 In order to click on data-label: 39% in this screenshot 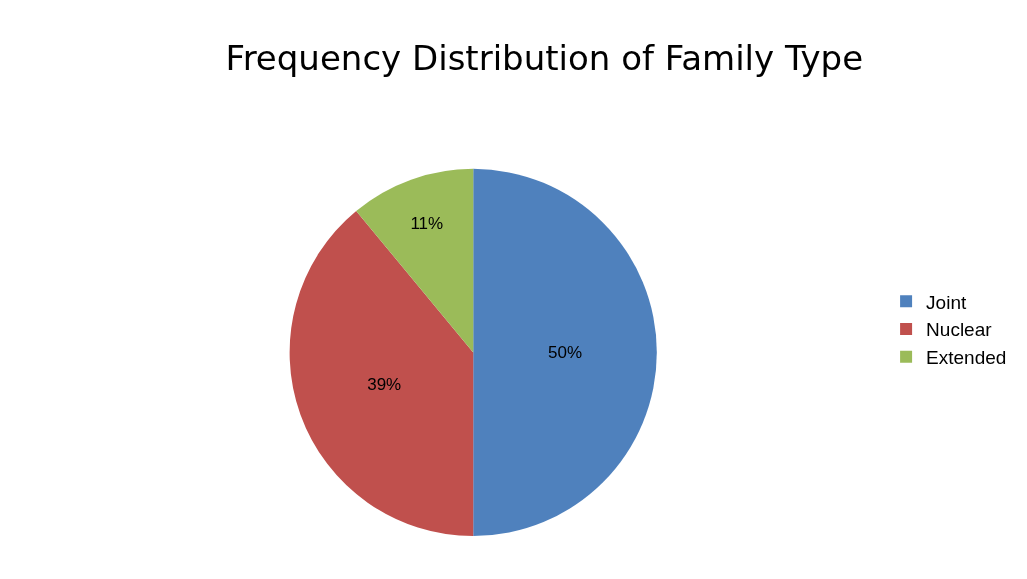, I will do `click(384, 384)`.